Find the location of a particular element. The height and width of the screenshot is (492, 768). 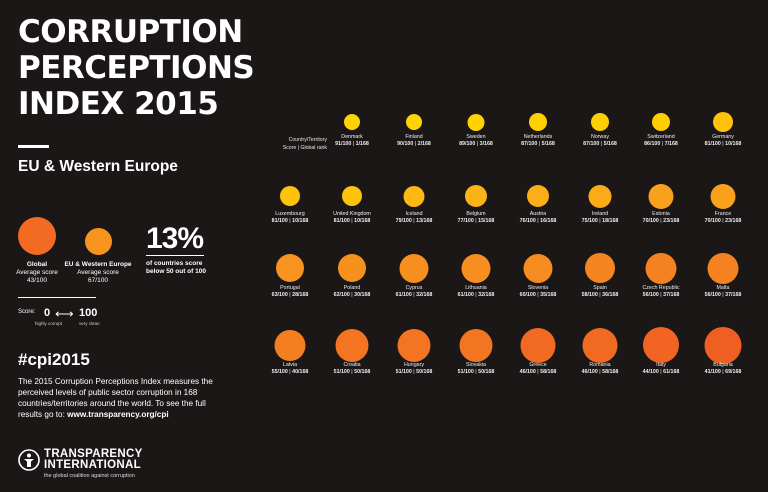

country-score-value: 77/100 is located at coordinates (465, 221).